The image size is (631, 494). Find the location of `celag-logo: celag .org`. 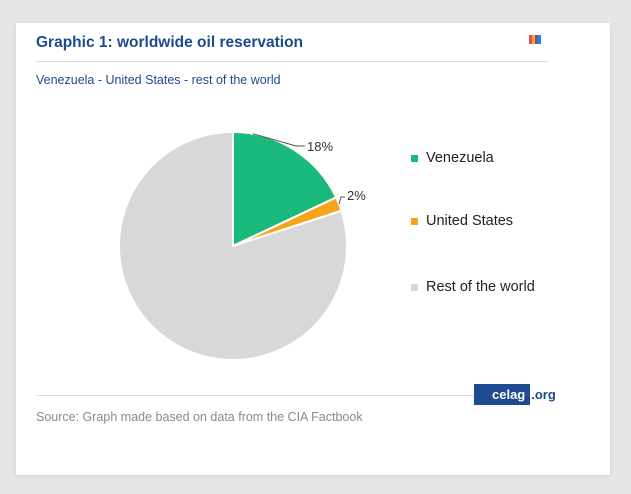

celag-logo: celag .org is located at coordinates (515, 394).